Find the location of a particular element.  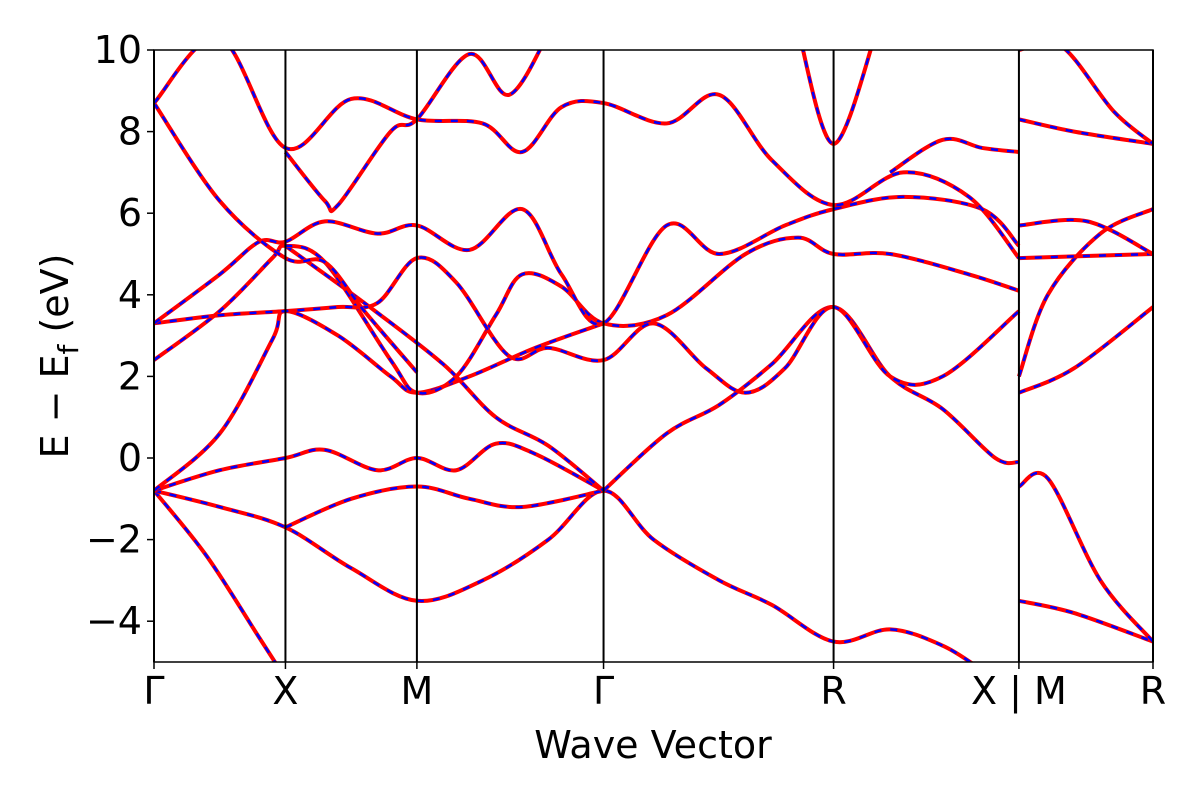

y-label-unit: (eV) is located at coordinates (55, 299).